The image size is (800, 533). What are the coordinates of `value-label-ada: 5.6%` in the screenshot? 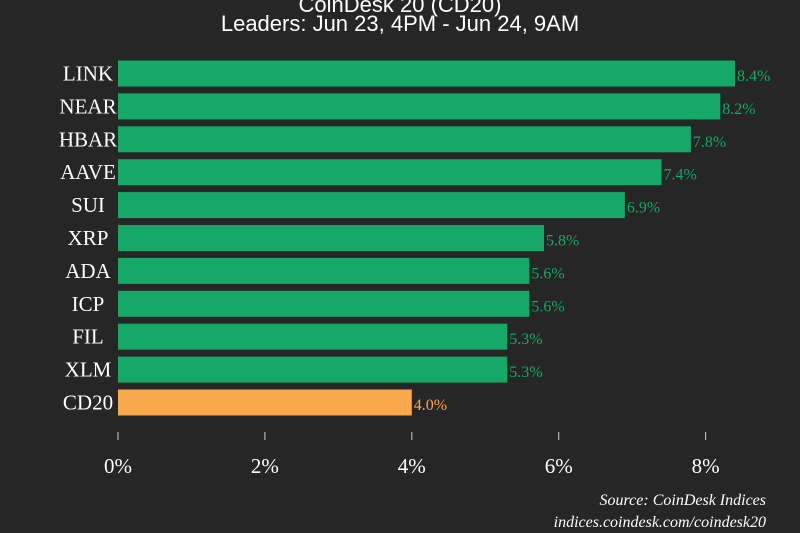 It's located at (547, 273).